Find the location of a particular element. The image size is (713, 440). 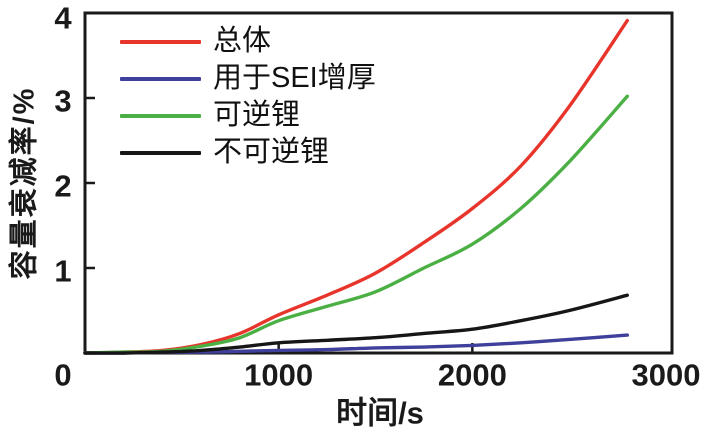

x-tick-label: 2000 is located at coordinates (472, 375).